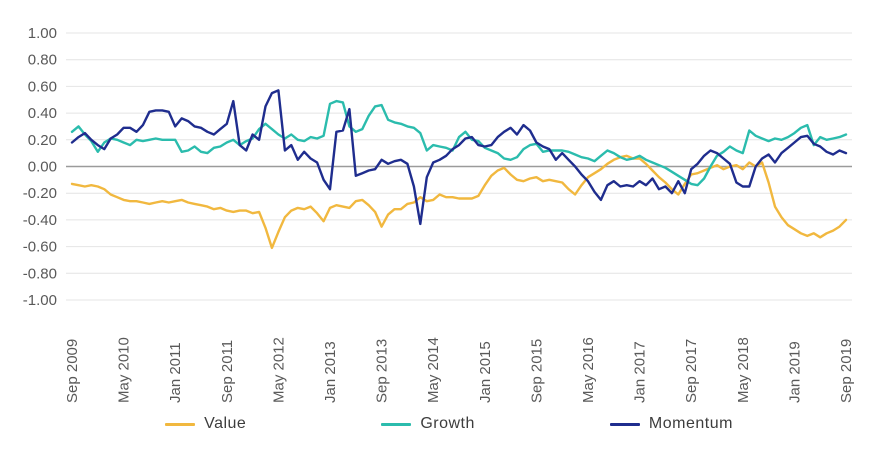 The width and height of the screenshot is (870, 451). What do you see at coordinates (433, 370) in the screenshot?
I see `x-tick-label: May 2014` at bounding box center [433, 370].